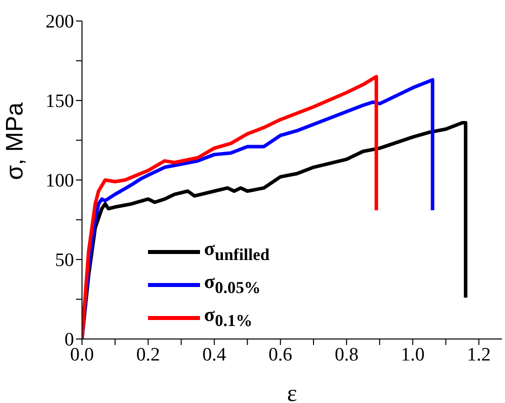 This screenshot has height=403, width=505. Describe the element at coordinates (64, 261) in the screenshot. I see `y-tick-label: 50` at that location.